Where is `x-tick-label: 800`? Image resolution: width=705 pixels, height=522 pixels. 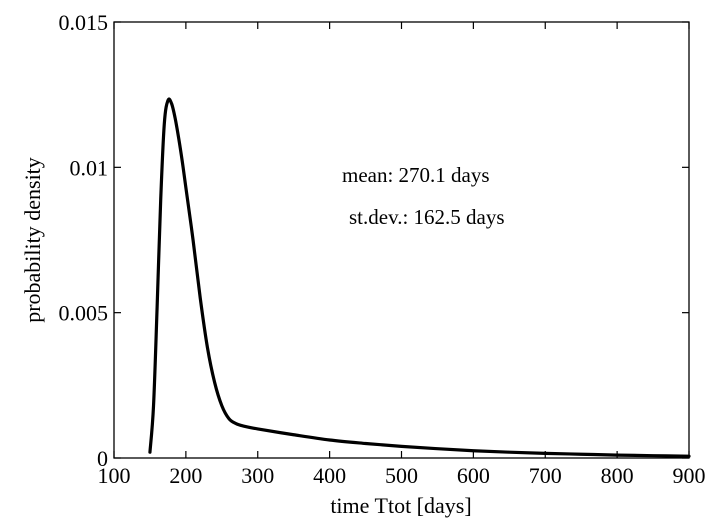 x-tick-label: 800 is located at coordinates (617, 475).